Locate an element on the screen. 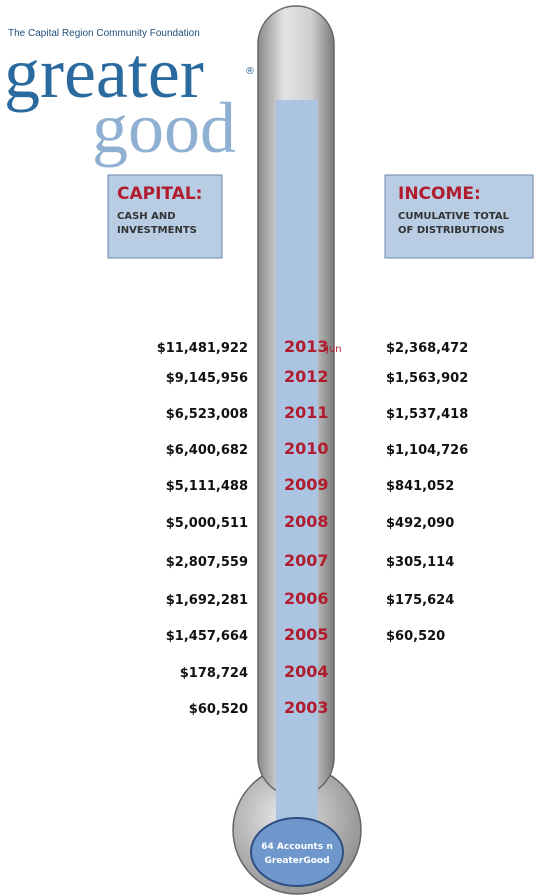 This screenshot has height=896, width=537. capital-line: INVESTMENTS is located at coordinates (157, 230).